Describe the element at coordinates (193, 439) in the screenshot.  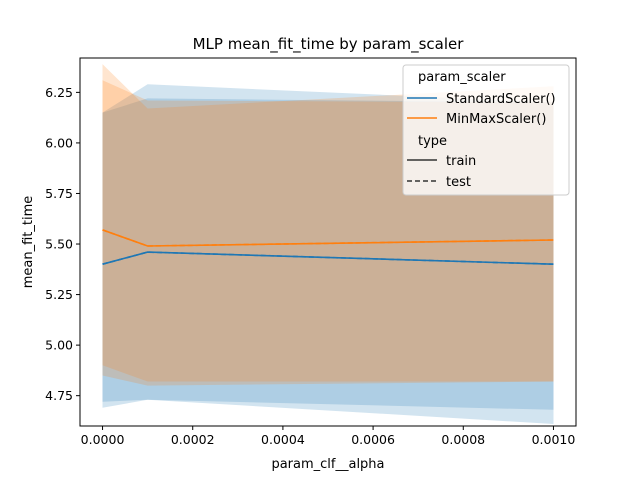
I see `x-tick-label: 0.0002` at that location.